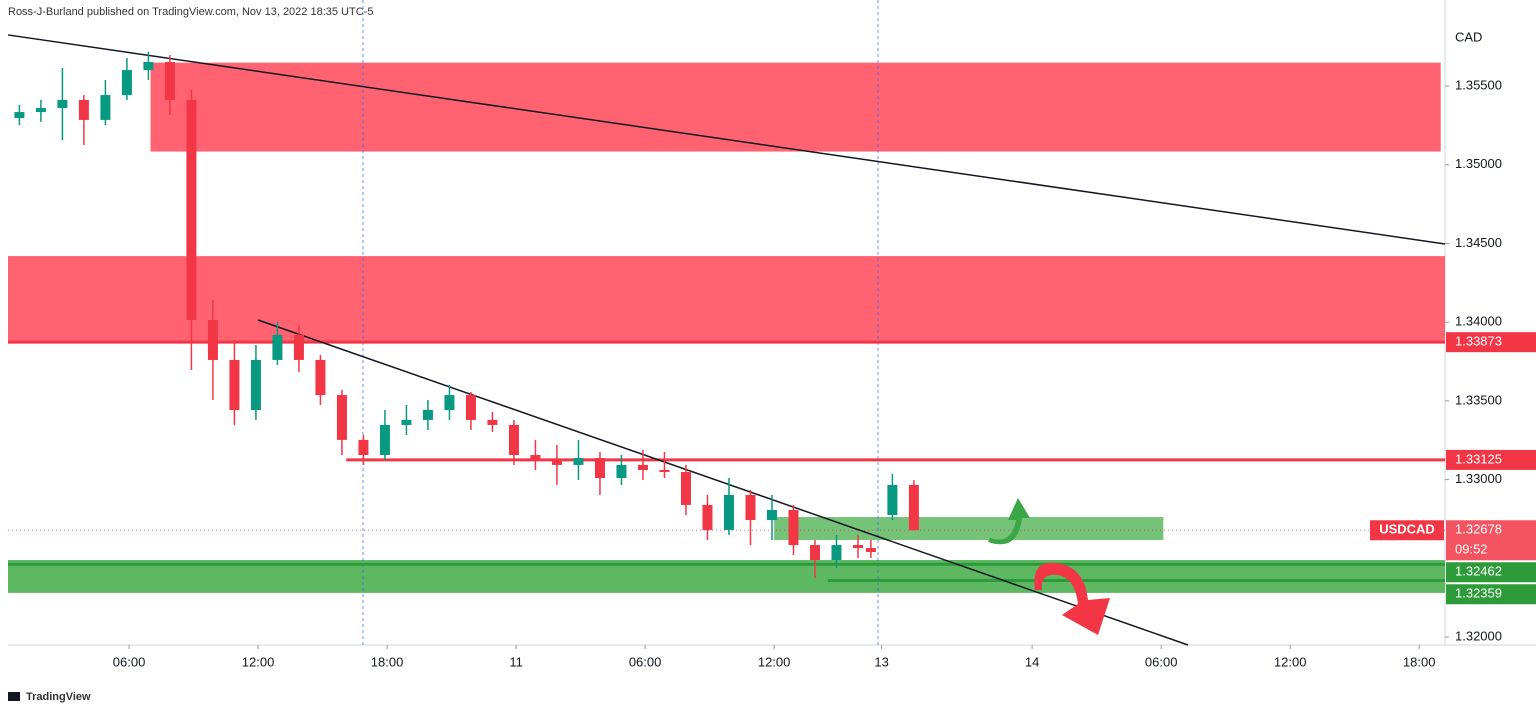  I want to click on currency: CAD, so click(1468, 36).